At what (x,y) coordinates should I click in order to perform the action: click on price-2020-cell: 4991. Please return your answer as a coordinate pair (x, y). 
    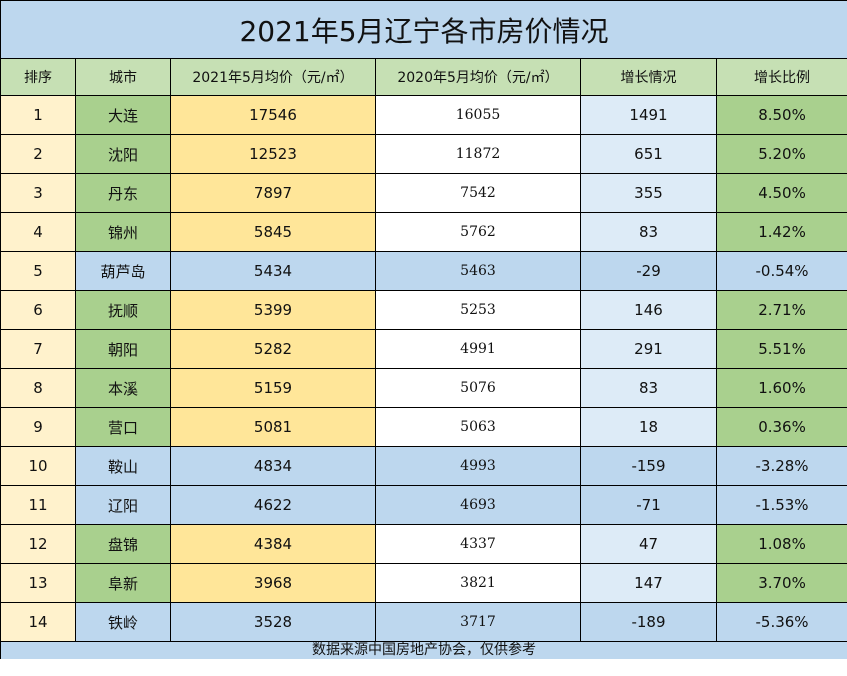
    Looking at the image, I should click on (478, 349).